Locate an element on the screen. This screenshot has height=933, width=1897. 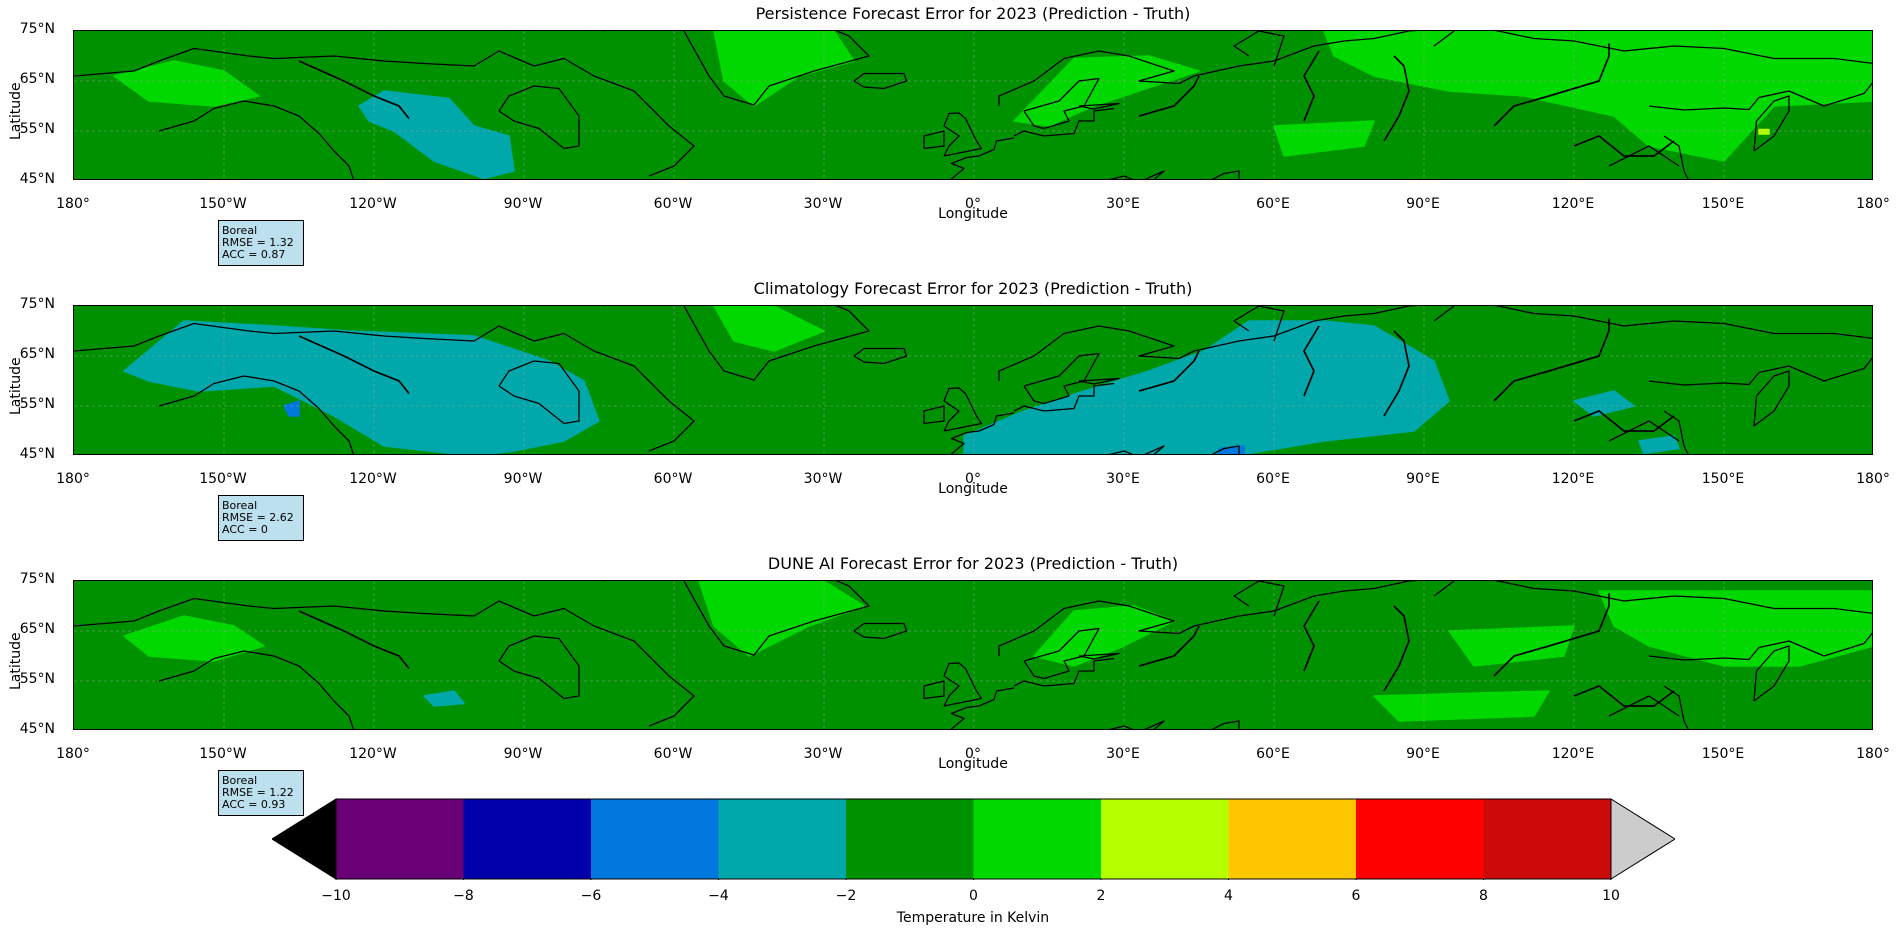
colorbar-tick: −6 is located at coordinates (591, 896).